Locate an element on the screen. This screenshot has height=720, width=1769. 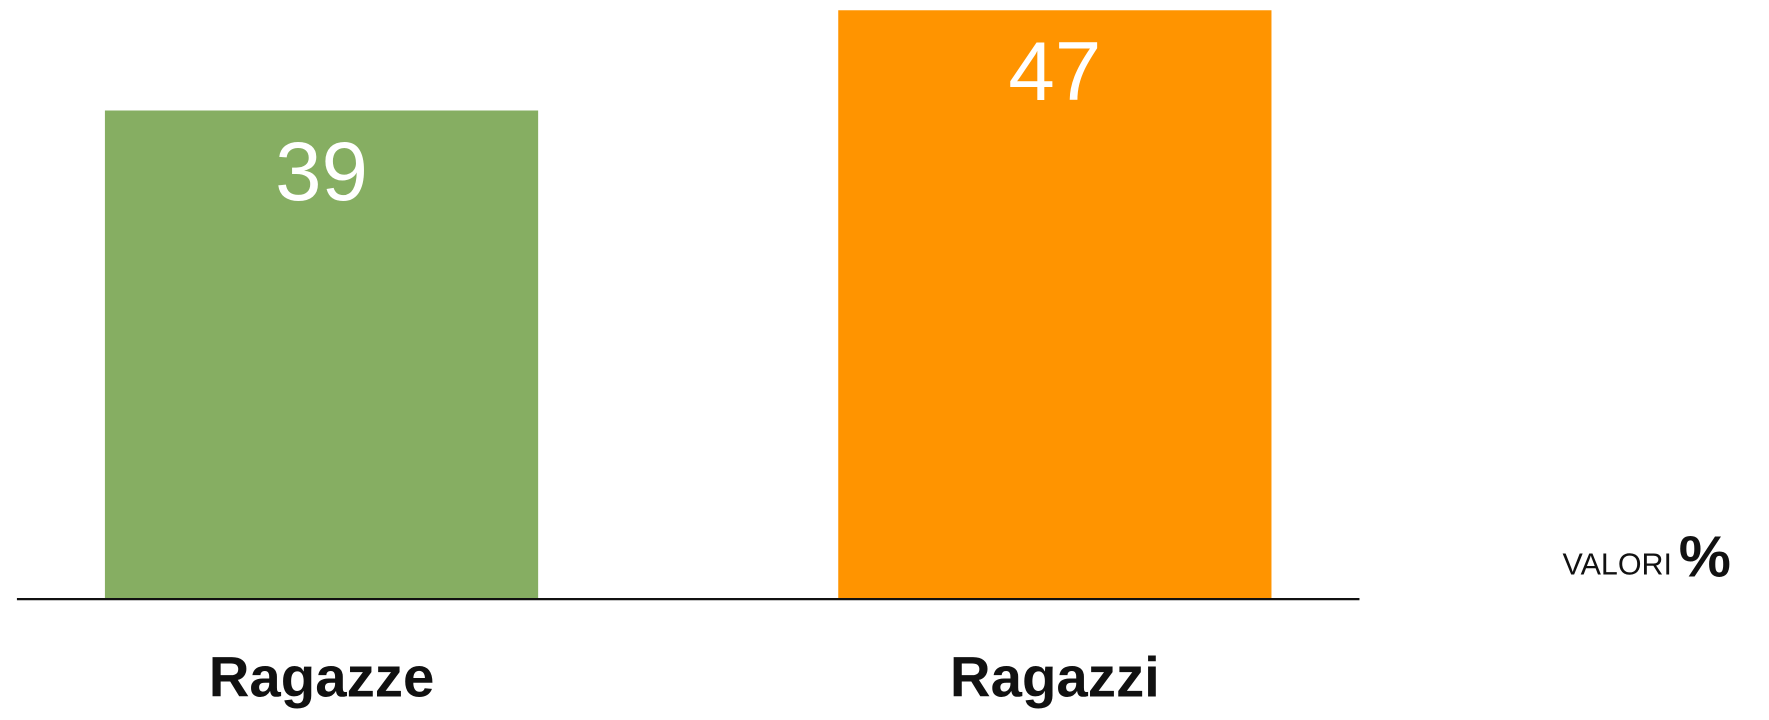
unit-symbol: % is located at coordinates (1705, 556).